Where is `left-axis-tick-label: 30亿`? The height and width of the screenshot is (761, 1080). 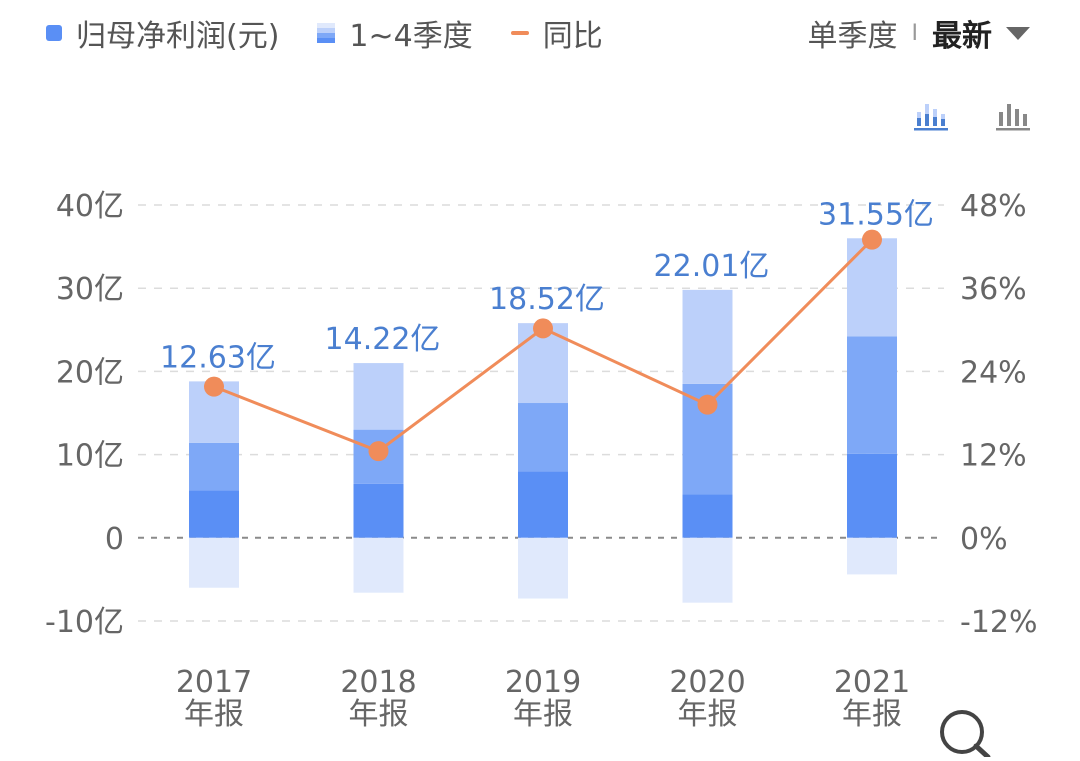 left-axis-tick-label: 30亿 is located at coordinates (90, 289).